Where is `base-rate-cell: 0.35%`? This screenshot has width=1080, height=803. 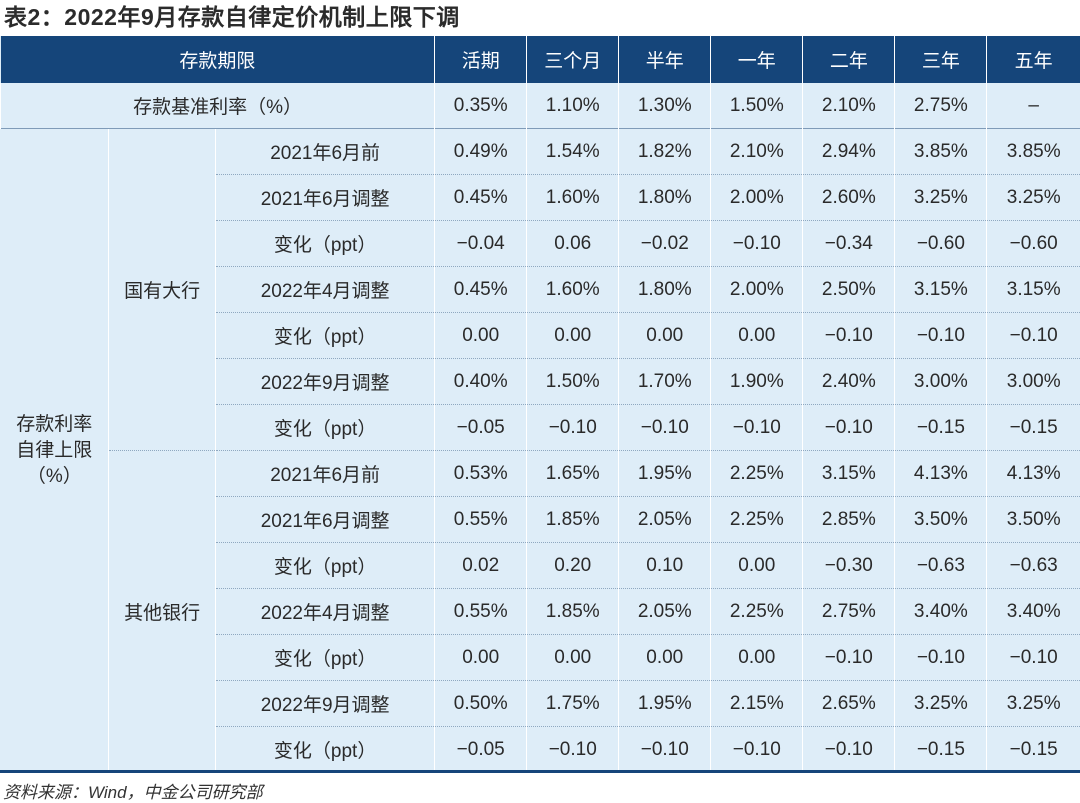 base-rate-cell: 0.35% is located at coordinates (481, 106).